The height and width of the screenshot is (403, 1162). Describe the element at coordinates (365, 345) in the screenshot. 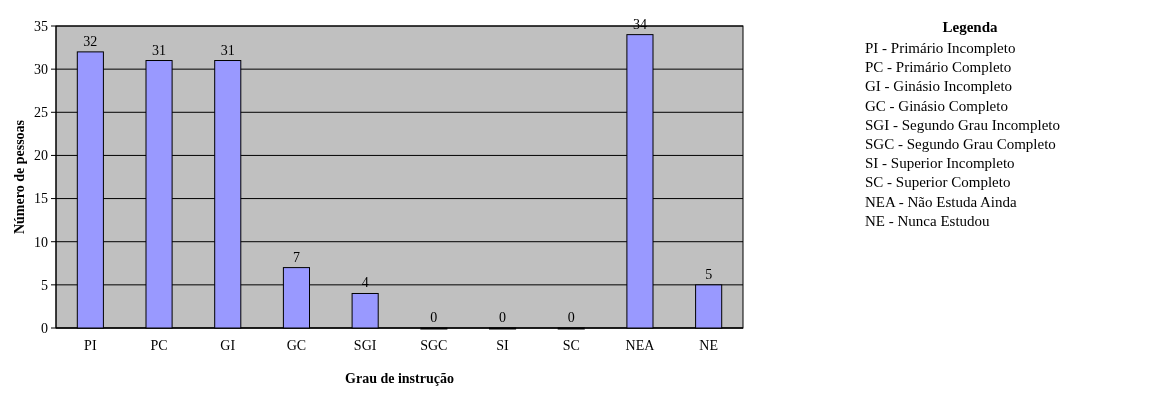

I see `x-tick-label: SGI` at that location.